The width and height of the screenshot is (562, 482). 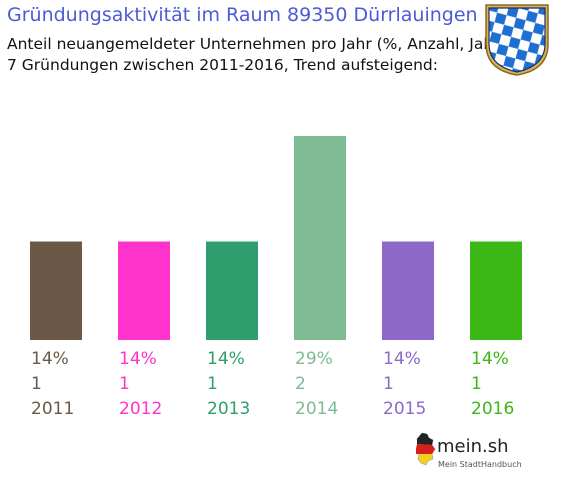 What do you see at coordinates (300, 384) in the screenshot?
I see `count-label-2014: 2` at bounding box center [300, 384].